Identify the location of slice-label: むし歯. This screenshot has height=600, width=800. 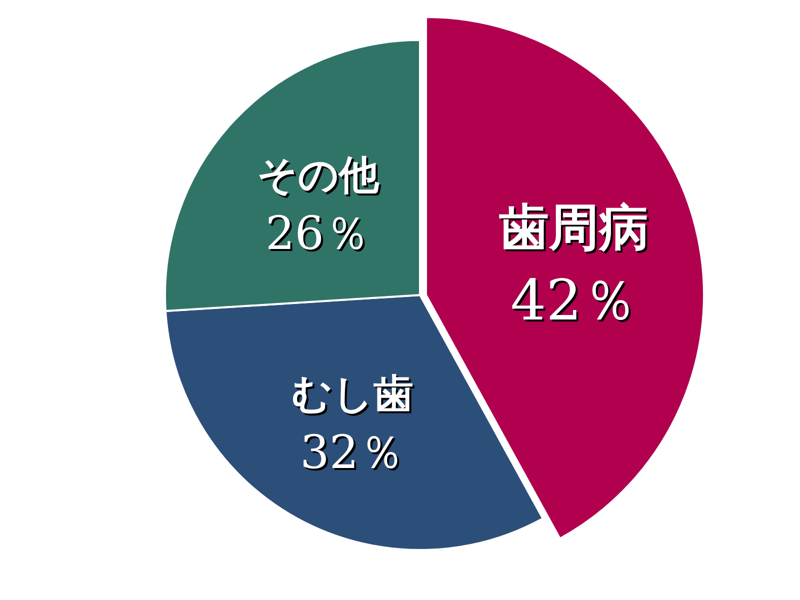
(352, 394).